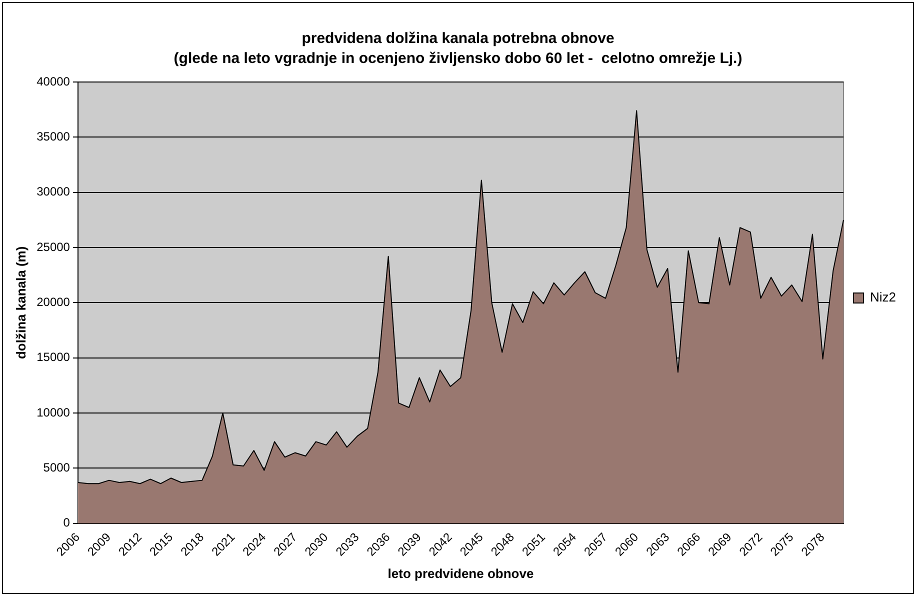 The height and width of the screenshot is (596, 916). I want to click on y-tick-label: 10000, so click(53, 412).